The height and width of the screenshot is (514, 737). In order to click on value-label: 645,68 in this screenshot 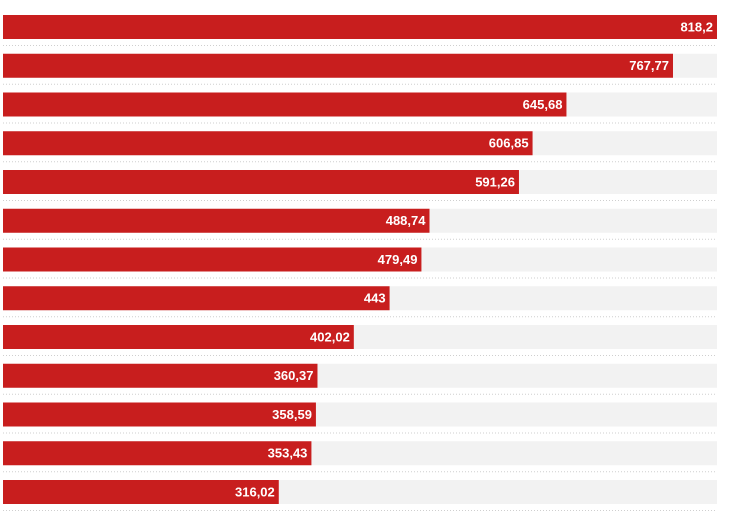, I will do `click(543, 104)`.